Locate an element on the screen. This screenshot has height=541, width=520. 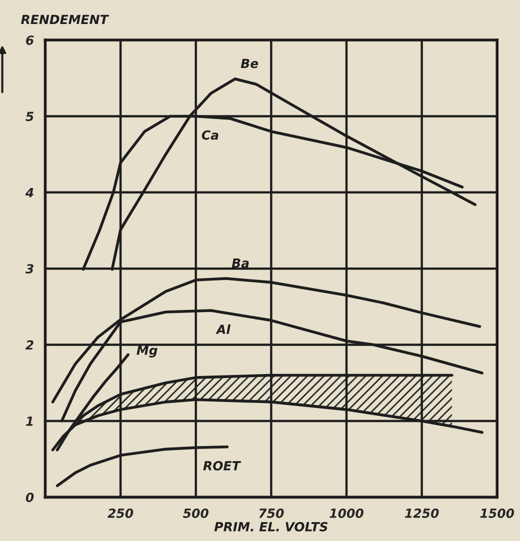
y-tick-label: 0 is located at coordinates (30, 497).